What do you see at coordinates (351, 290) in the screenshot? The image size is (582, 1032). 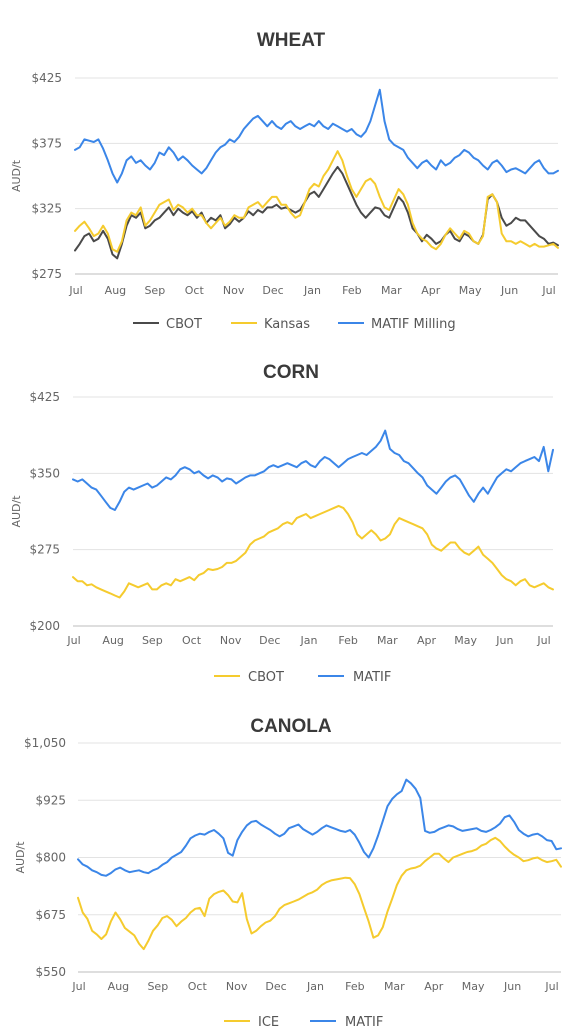 I see `wheat-x-tick-label: Feb` at bounding box center [351, 290].